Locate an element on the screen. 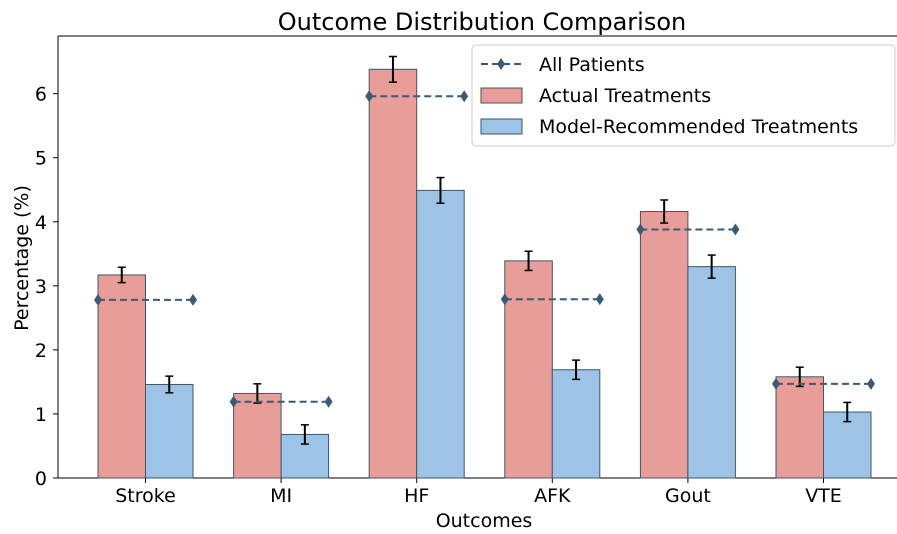 The width and height of the screenshot is (897, 534). legend-box is located at coordinates (683, 95).